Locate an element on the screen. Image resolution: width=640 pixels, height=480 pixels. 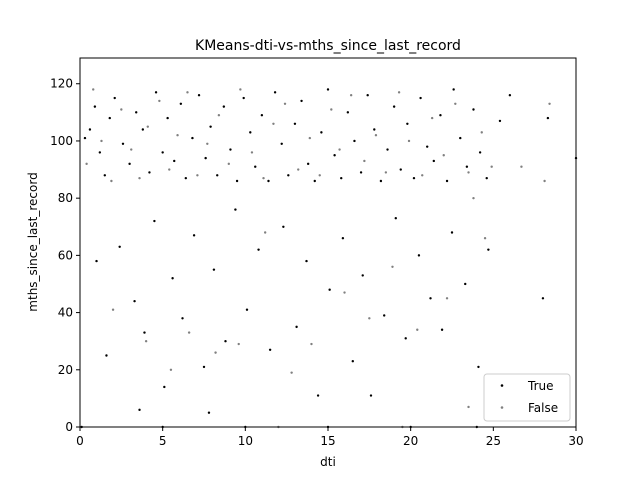
y-tick-label: 120 is located at coordinates (61, 84).